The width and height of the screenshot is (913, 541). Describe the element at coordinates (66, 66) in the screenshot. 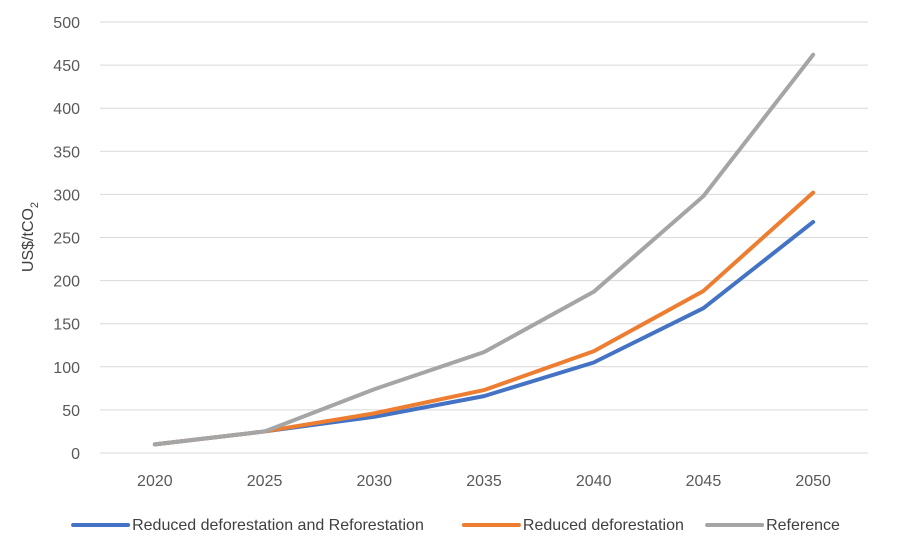

I see `y-tick-label-450: 450` at that location.